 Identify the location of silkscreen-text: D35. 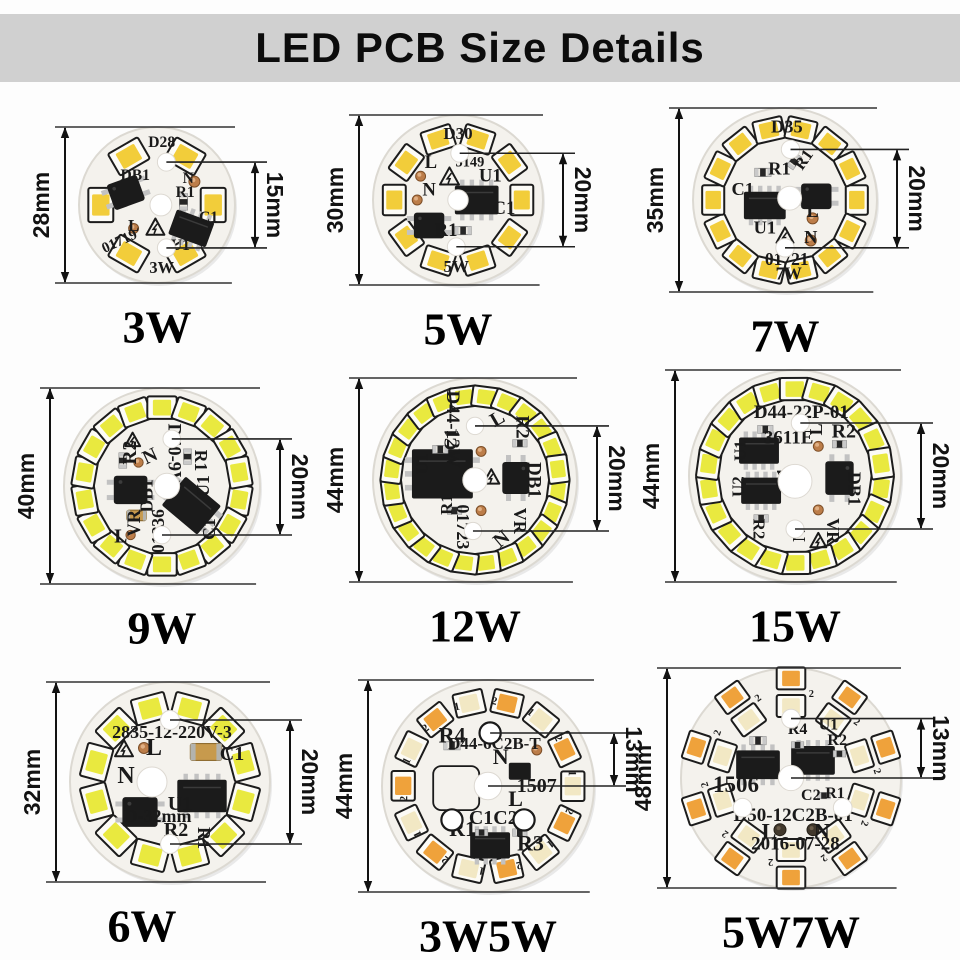
(787, 126).